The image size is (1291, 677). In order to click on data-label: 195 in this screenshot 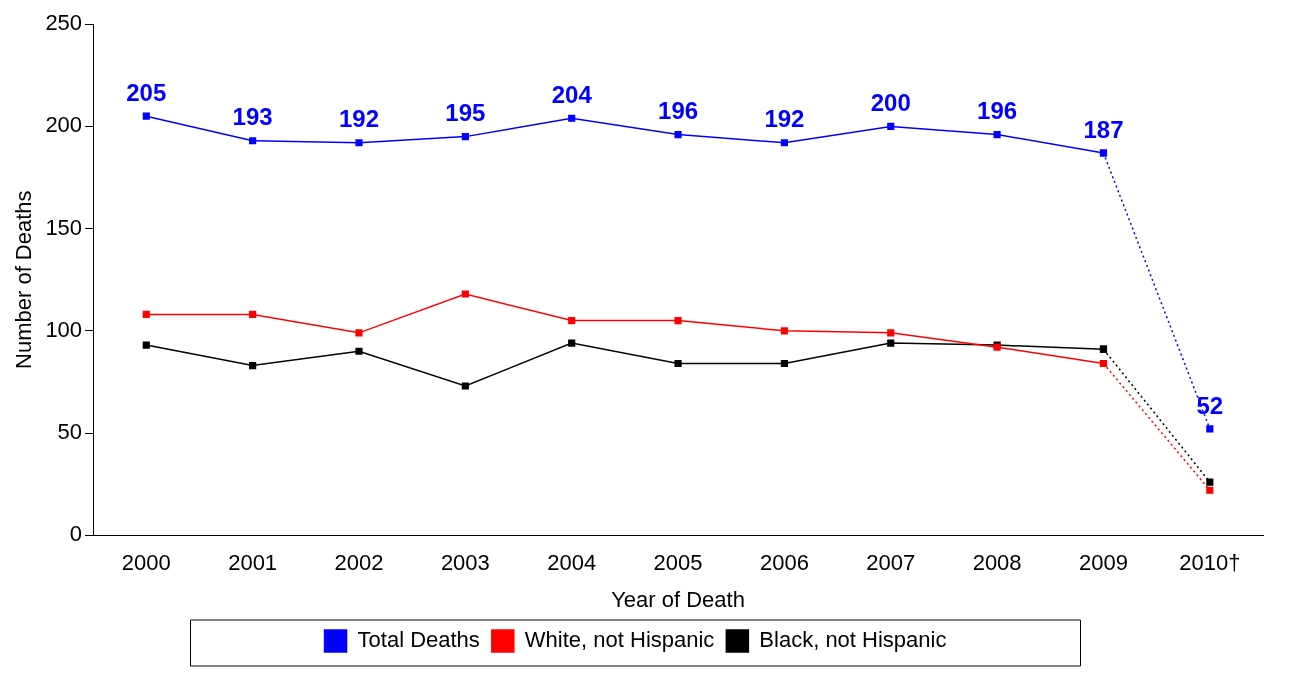, I will do `click(465, 113)`.